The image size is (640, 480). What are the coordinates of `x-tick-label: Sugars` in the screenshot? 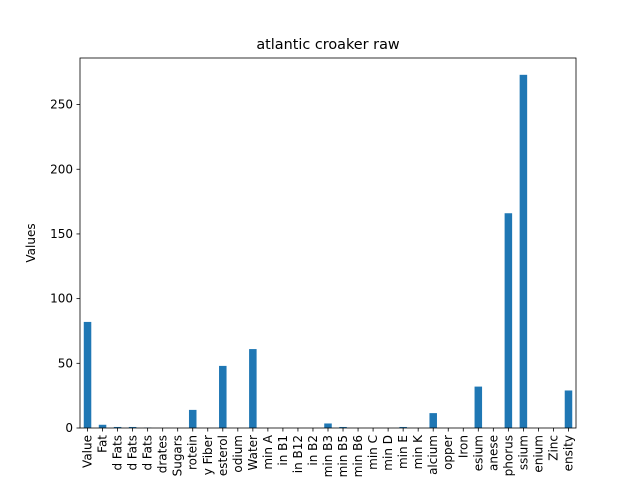 It's located at (178, 455).